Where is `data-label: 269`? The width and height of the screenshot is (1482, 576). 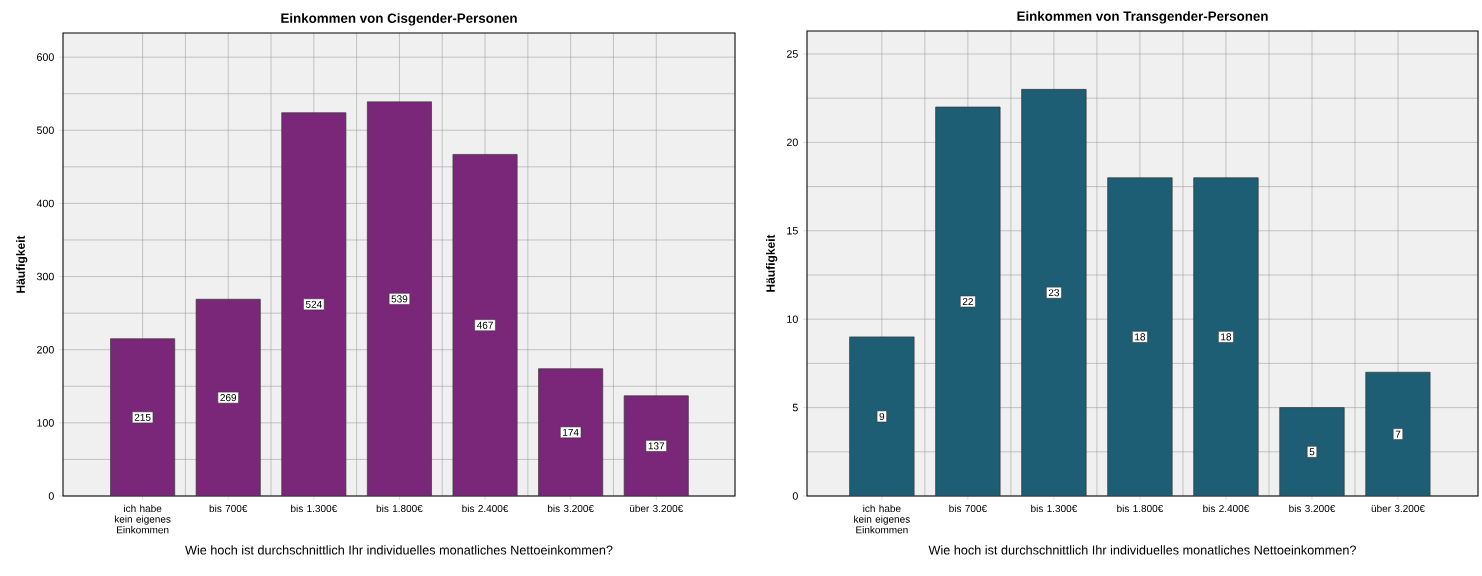 data-label: 269 is located at coordinates (228, 398).